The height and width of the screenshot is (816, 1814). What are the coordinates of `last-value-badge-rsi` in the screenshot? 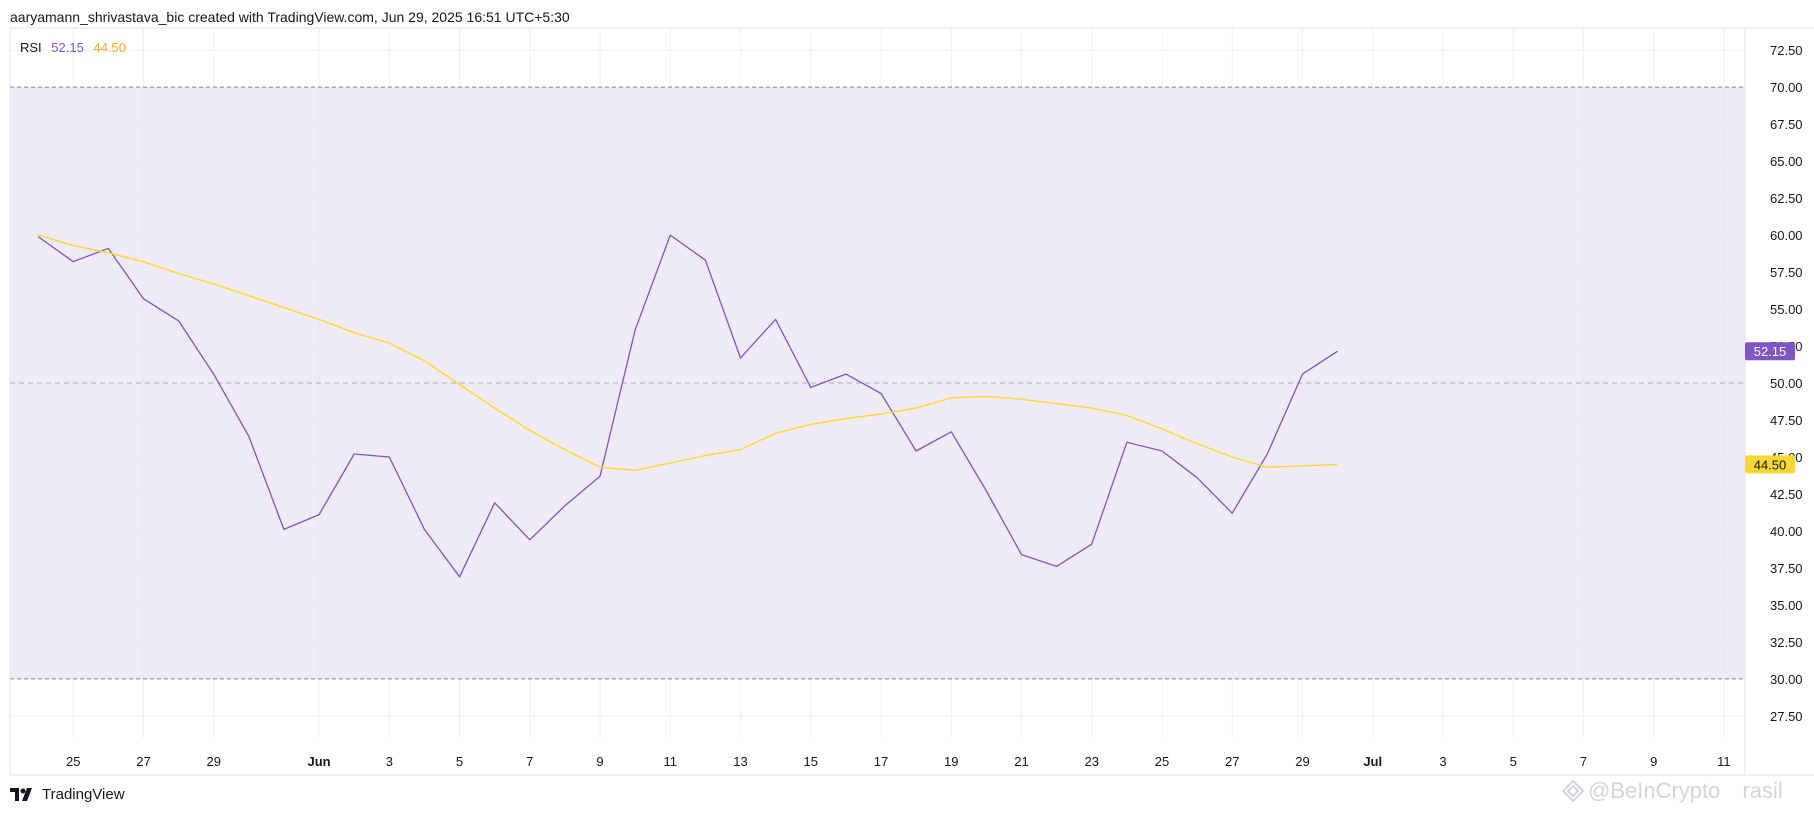 It's located at (1770, 351).